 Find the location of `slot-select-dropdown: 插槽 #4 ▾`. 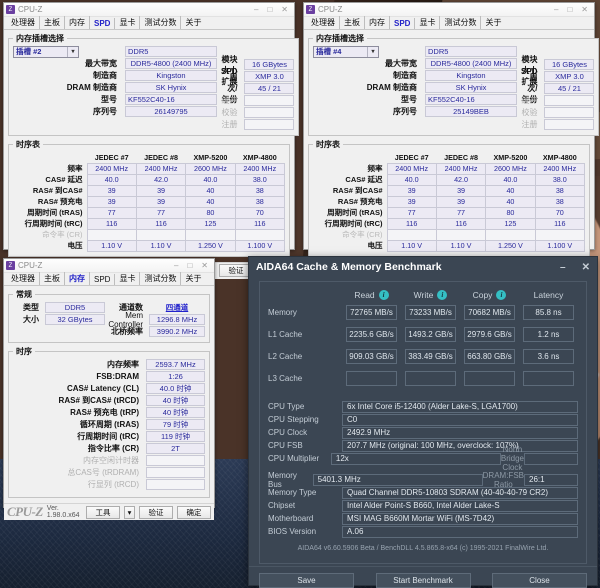

slot-select-dropdown: 插槽 #4 ▾ is located at coordinates (346, 51).